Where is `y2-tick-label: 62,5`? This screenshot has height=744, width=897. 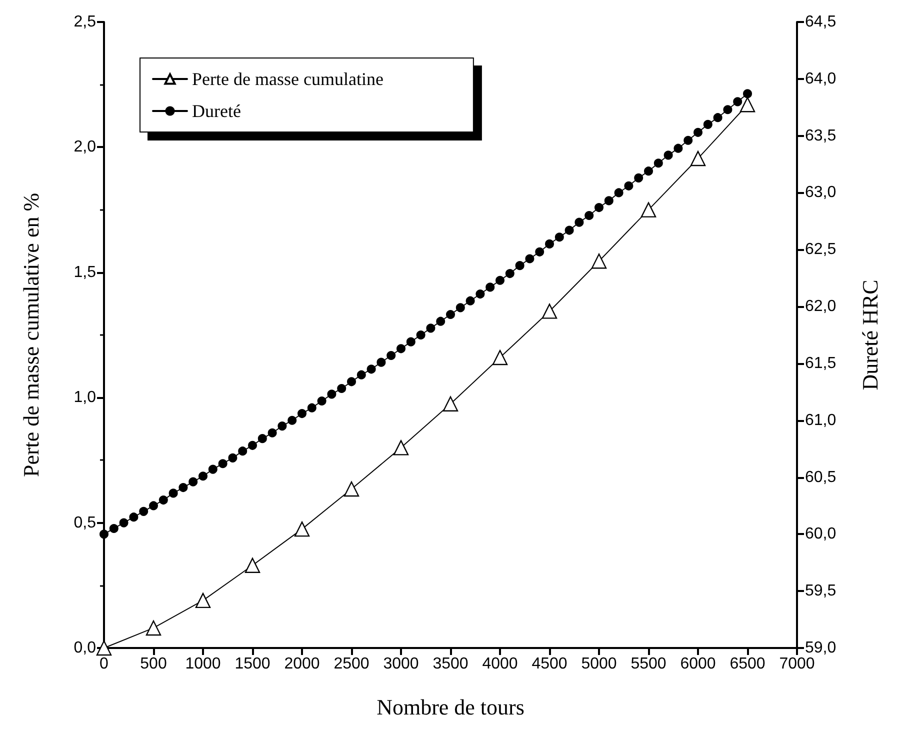 y2-tick-label: 62,5 is located at coordinates (820, 249).